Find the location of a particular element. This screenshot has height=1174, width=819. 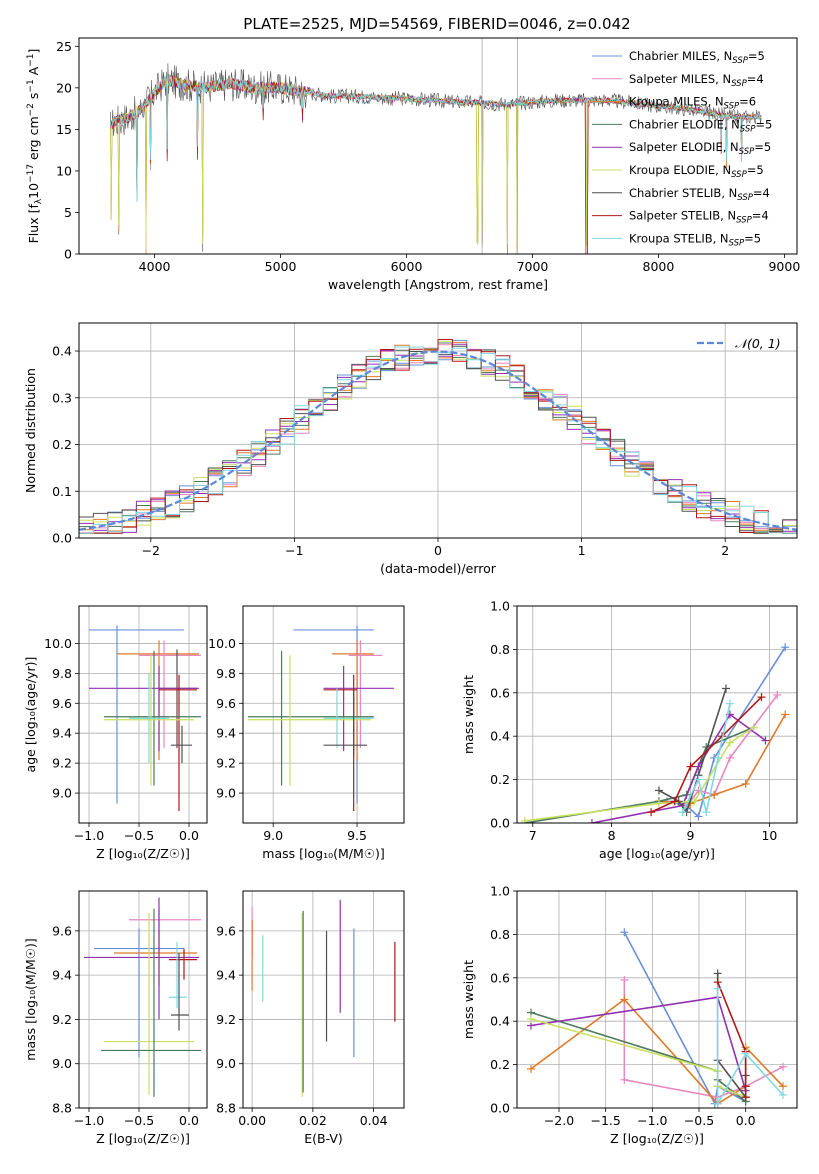

x-tick-label: 0 is located at coordinates (438, 550).